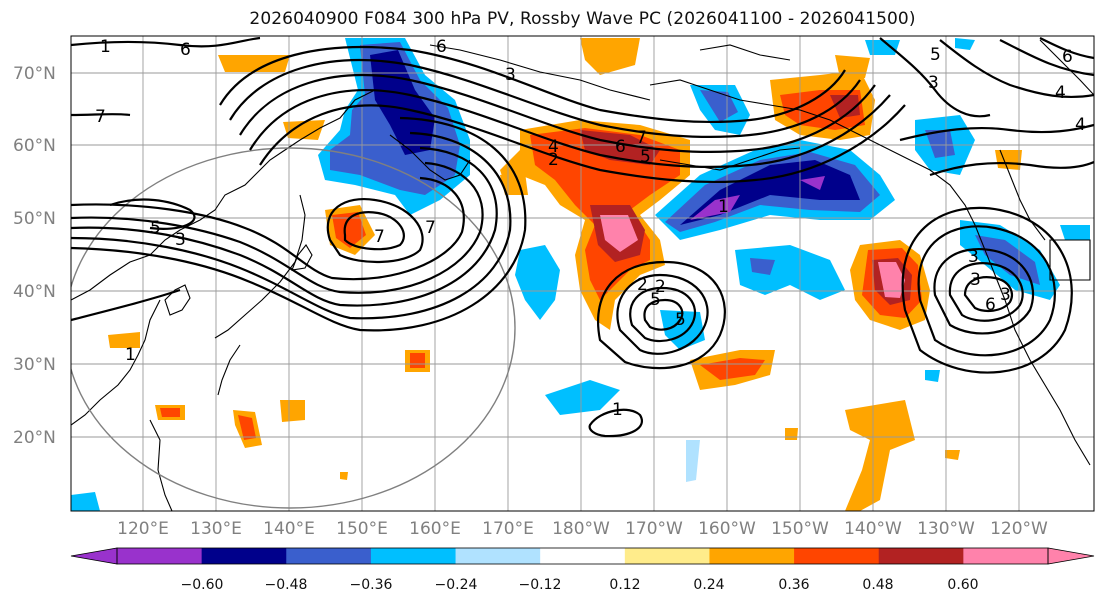 Image resolution: width=1105 pixels, height=604 pixels. Describe the element at coordinates (34, 74) in the screenshot. I see `lat-label: 70°N` at that location.